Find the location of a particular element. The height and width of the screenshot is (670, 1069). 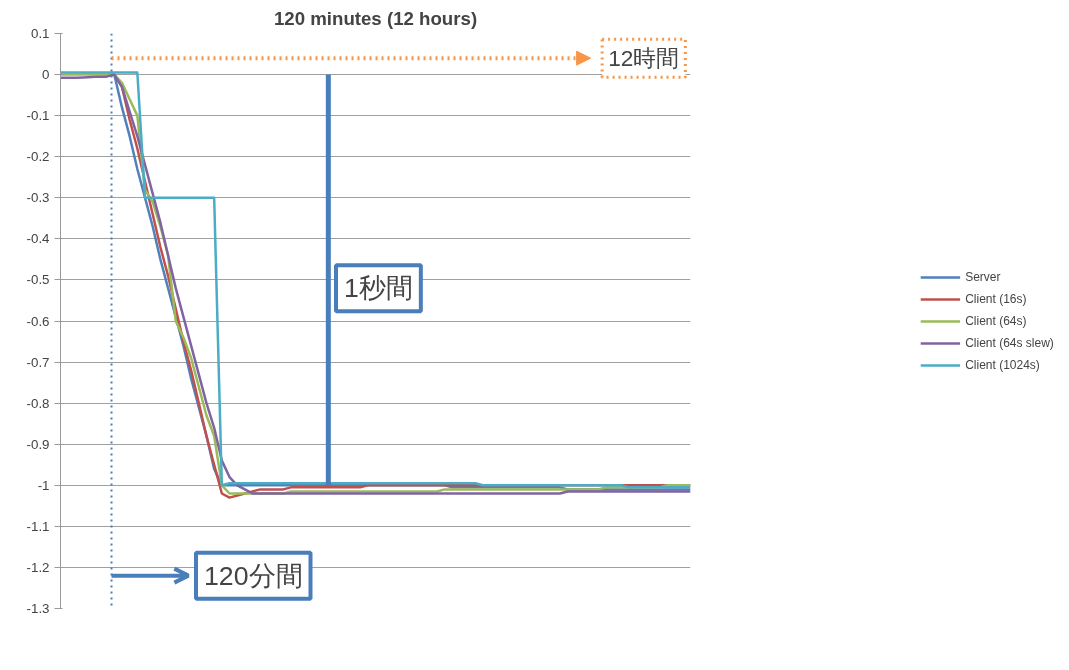

chart-title: 120 minutes (12 hours) is located at coordinates (375, 18).